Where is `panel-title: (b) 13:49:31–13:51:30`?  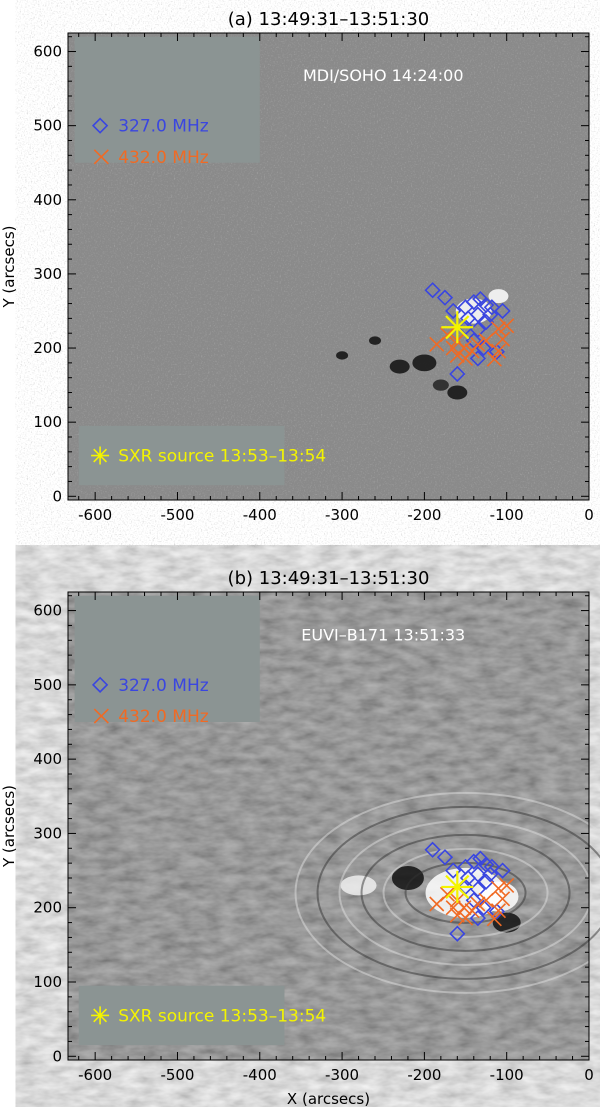 panel-title: (b) 13:49:31–13:51:30 is located at coordinates (329, 578).